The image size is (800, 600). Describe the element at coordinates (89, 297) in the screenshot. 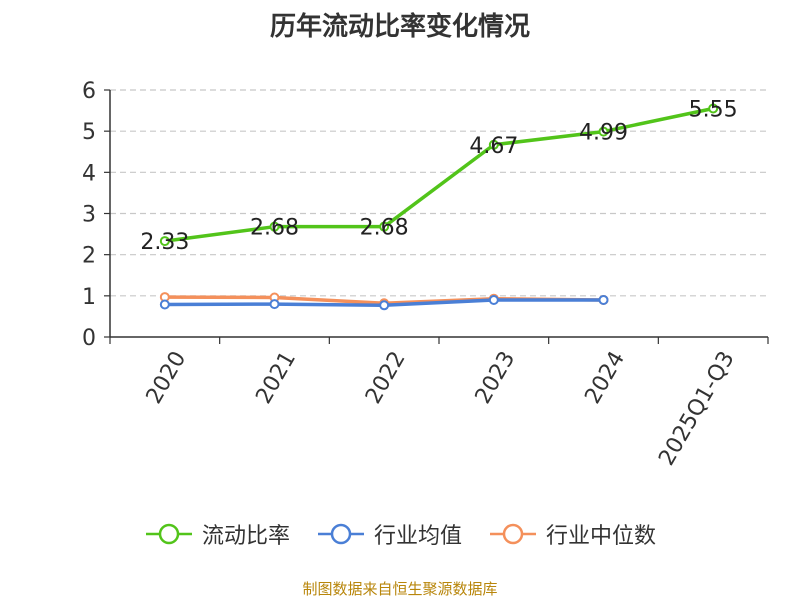

I see `y-tick-label: 1` at that location.